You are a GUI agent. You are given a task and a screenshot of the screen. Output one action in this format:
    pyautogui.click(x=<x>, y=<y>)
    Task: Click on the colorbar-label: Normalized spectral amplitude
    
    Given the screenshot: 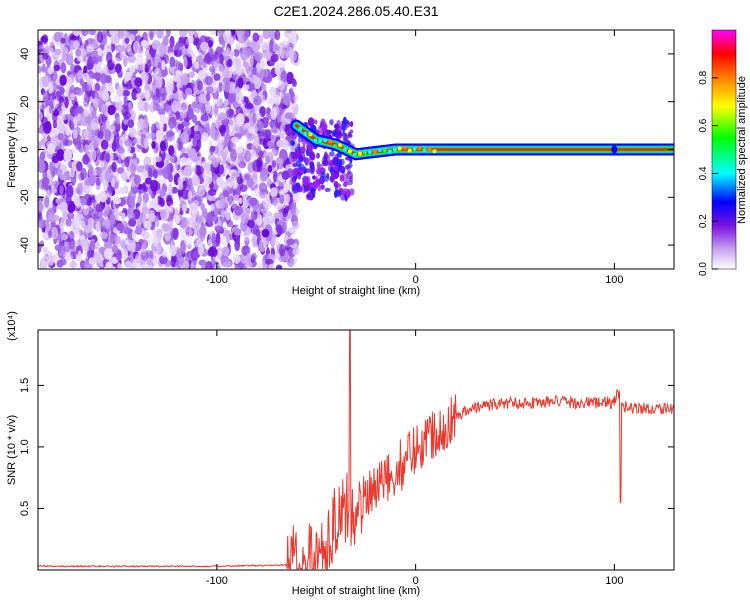 What is the action you would take?
    pyautogui.click(x=742, y=150)
    